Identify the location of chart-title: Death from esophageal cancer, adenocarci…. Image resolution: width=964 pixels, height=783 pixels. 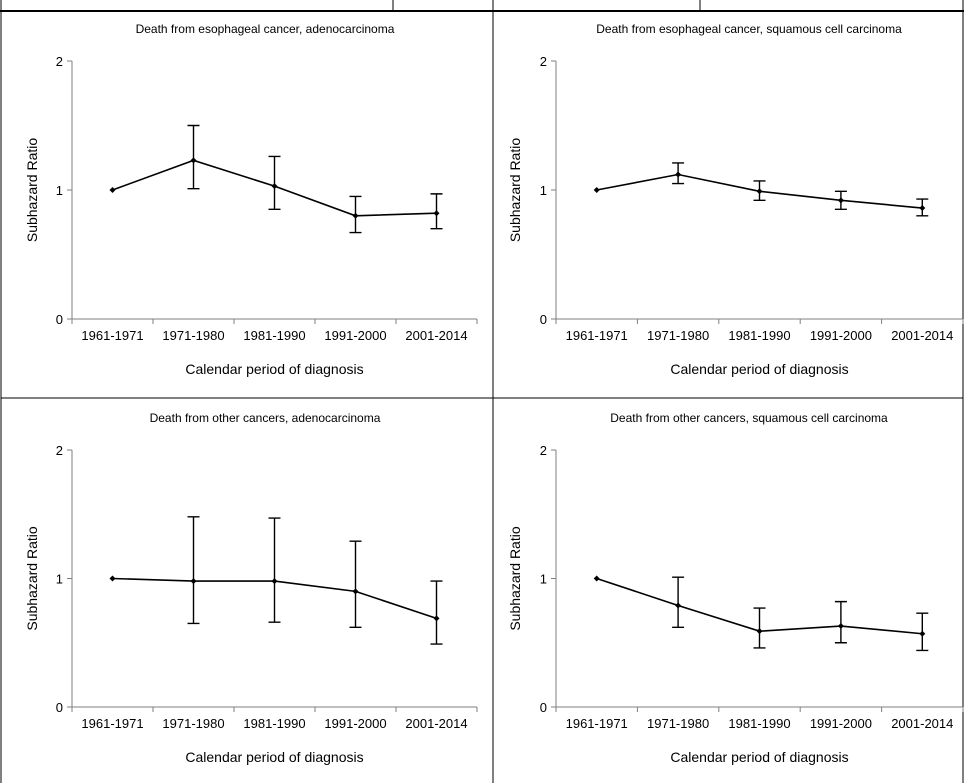
(265, 29).